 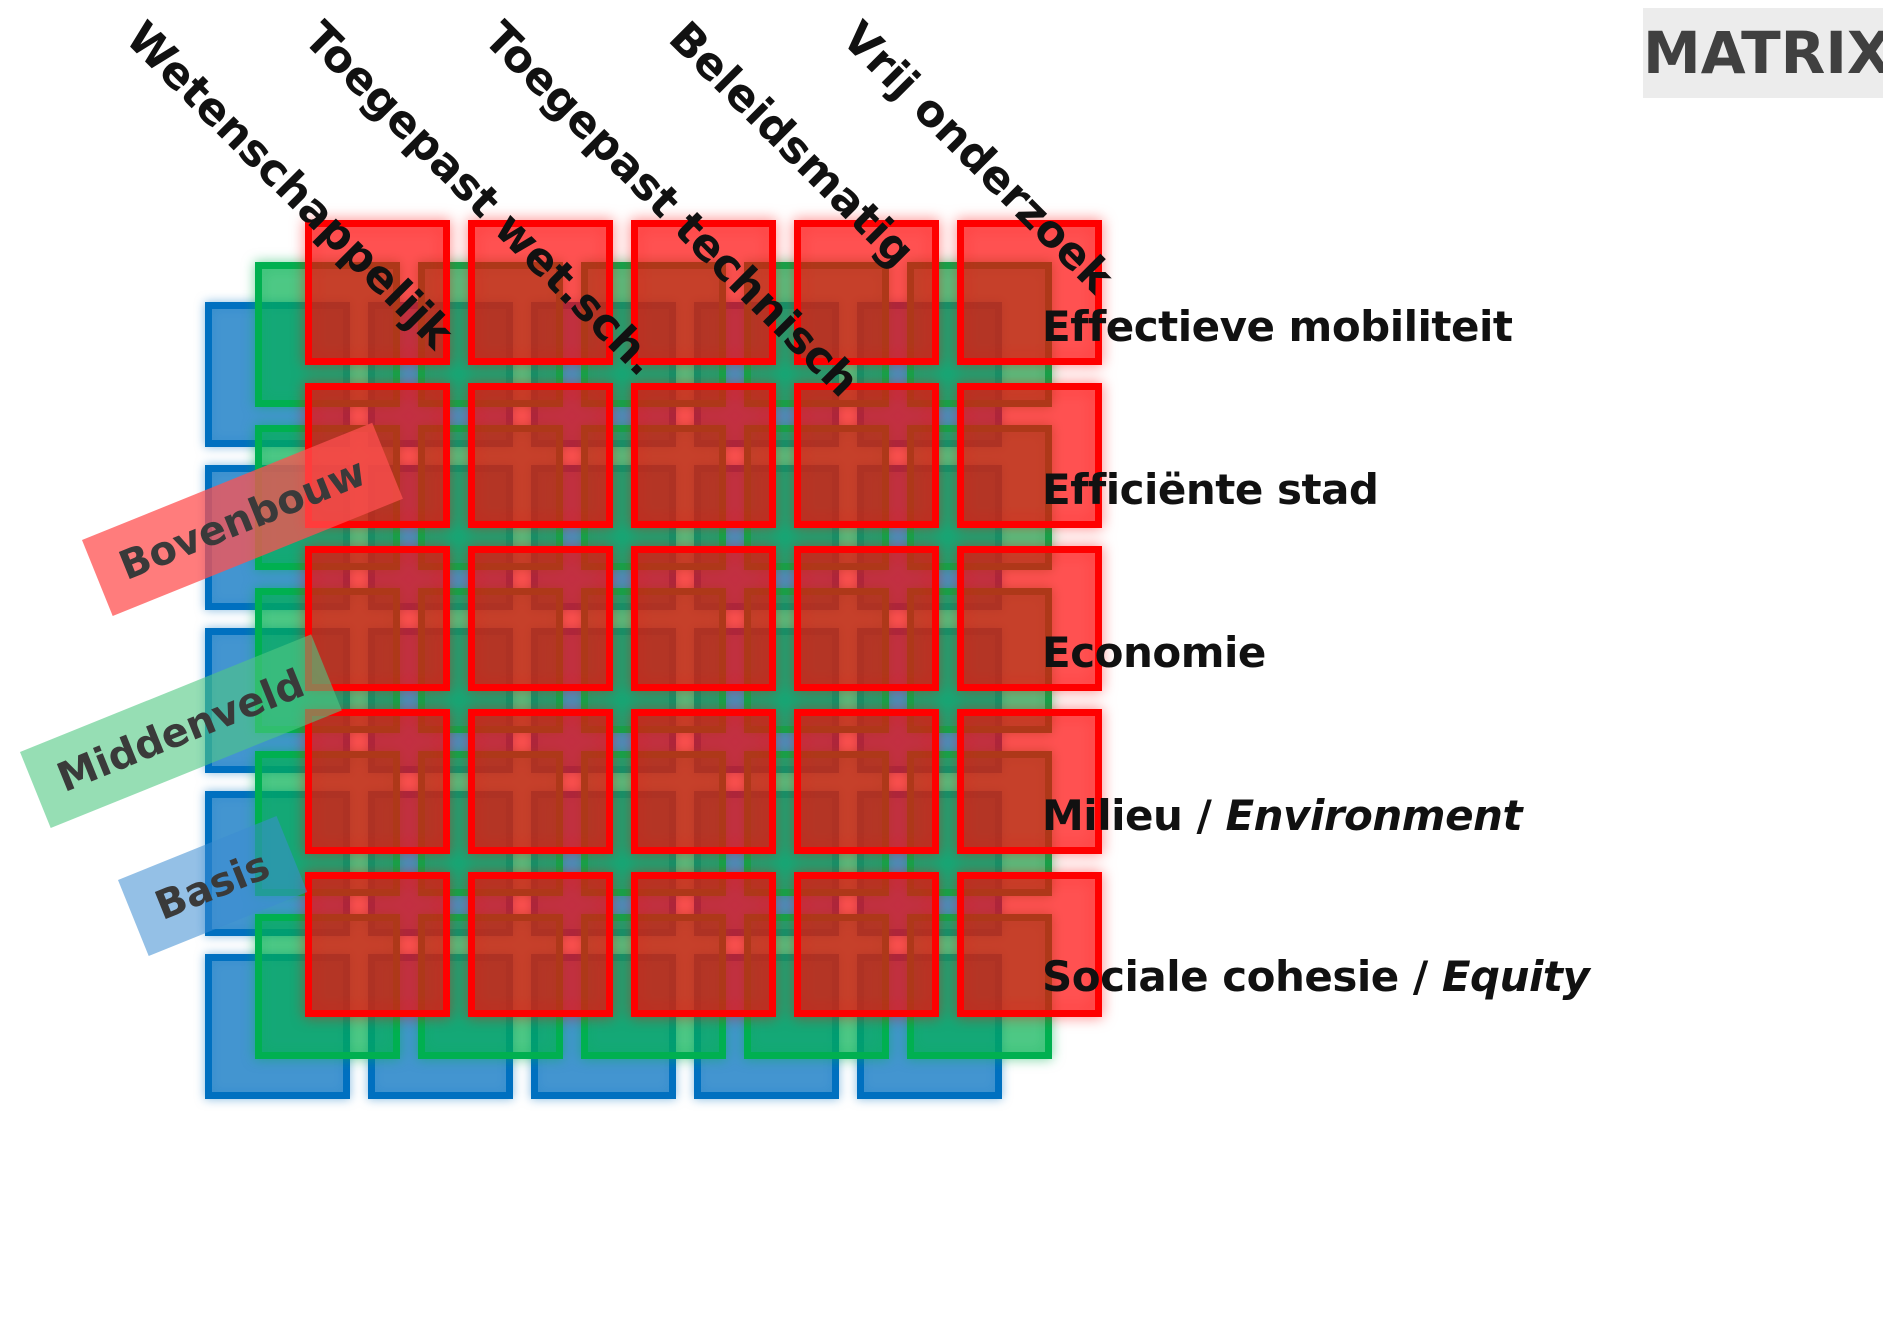 I want to click on row-label-italic: Equity, so click(x=1515, y=976).